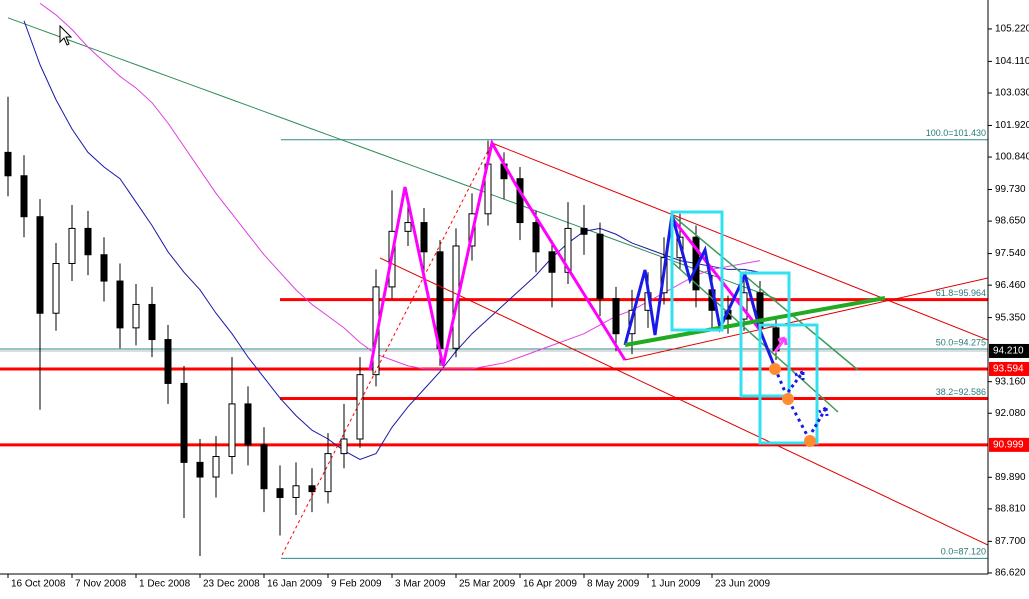  Describe the element at coordinates (356, 584) in the screenshot. I see `x-tick-label: 9 Feb 2009` at that location.